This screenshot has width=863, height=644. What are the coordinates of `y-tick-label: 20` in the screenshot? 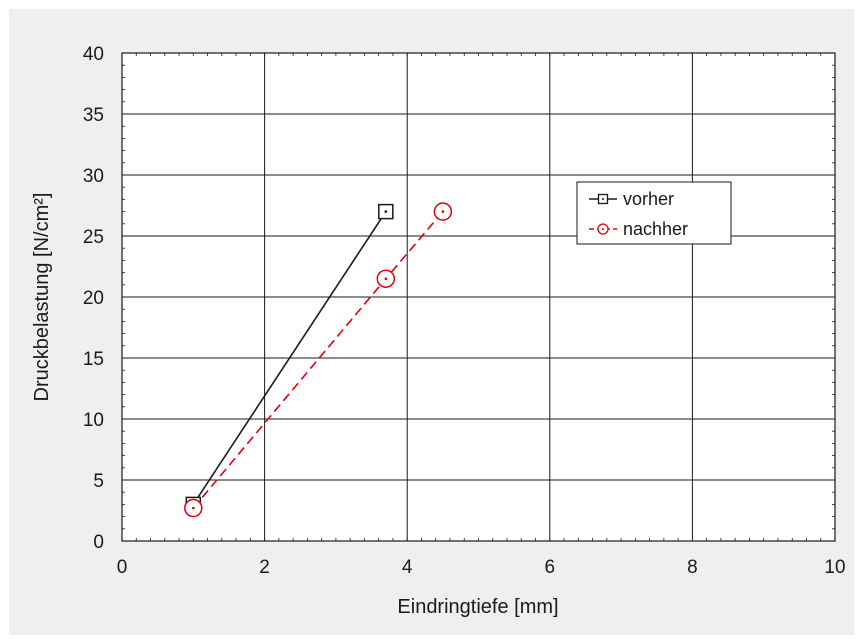 It's located at (93, 298).